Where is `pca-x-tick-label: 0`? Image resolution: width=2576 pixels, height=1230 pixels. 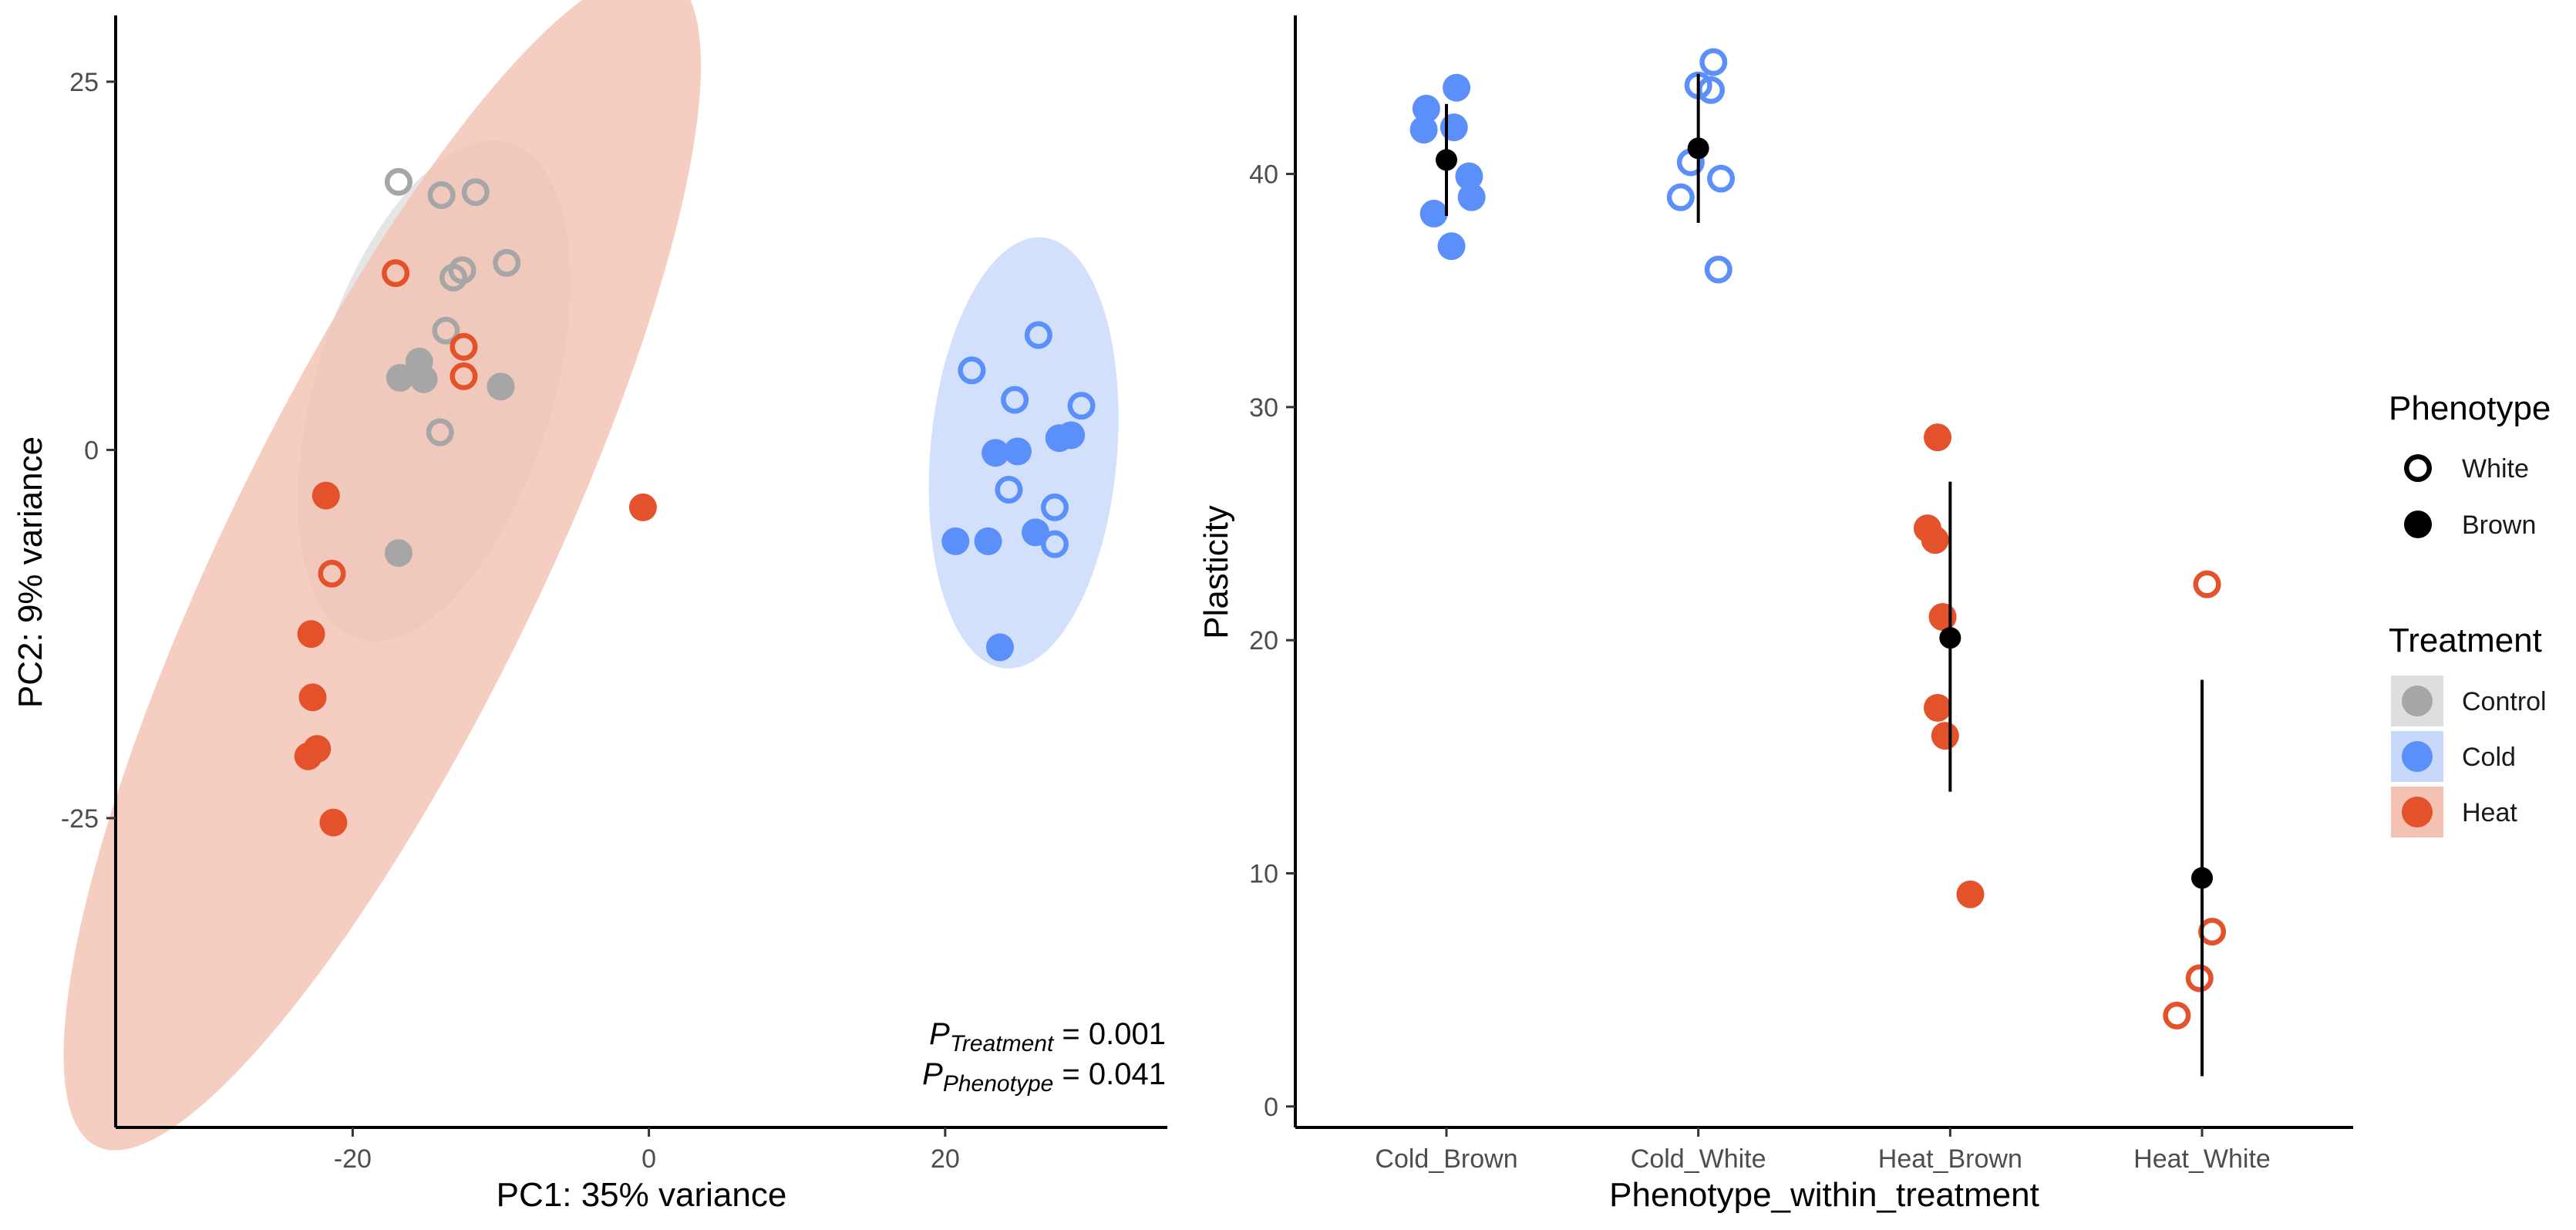 pca-x-tick-label: 0 is located at coordinates (649, 1159).